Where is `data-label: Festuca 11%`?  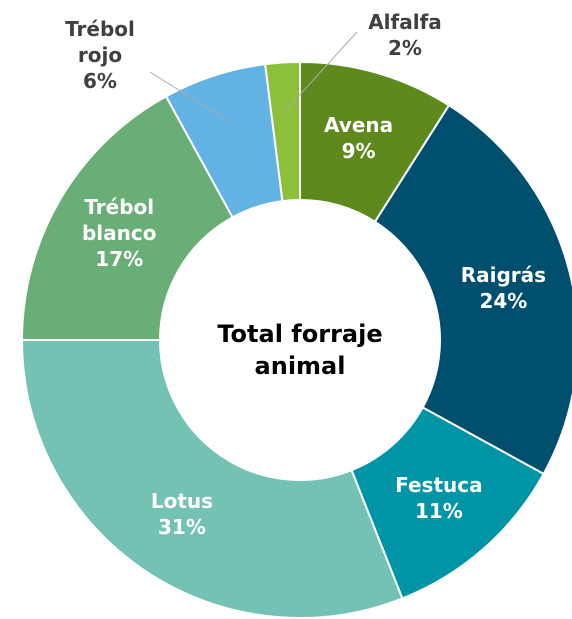 data-label: Festuca 11% is located at coordinates (439, 498).